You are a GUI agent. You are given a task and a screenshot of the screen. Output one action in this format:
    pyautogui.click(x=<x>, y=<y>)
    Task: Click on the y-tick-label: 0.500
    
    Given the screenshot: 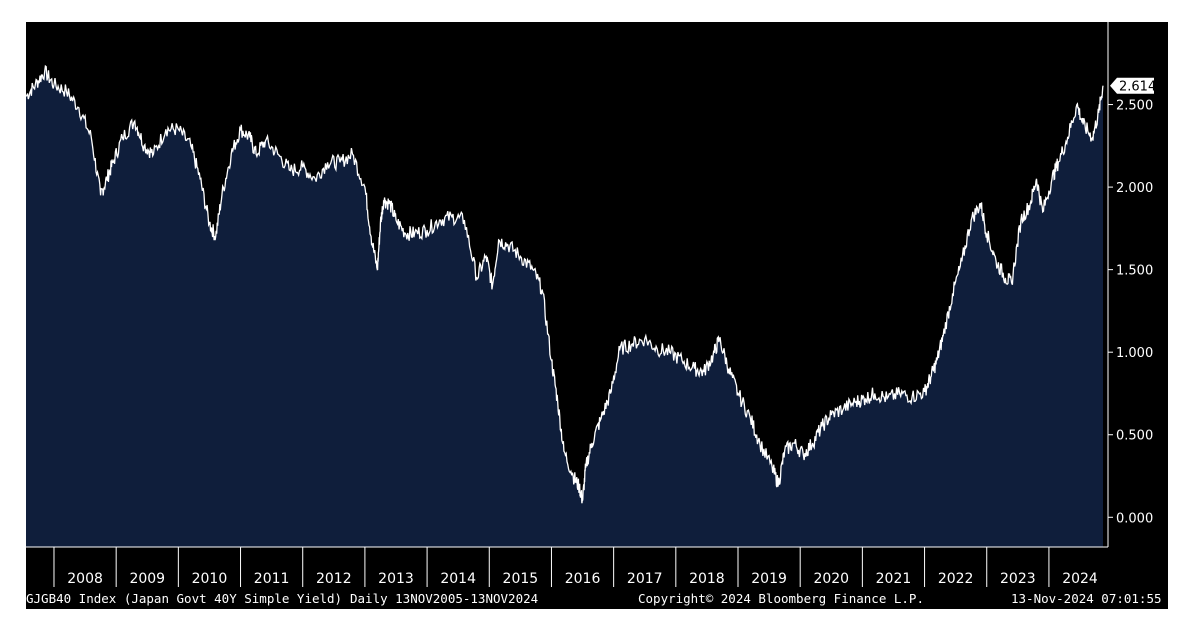 What is the action you would take?
    pyautogui.click(x=1134, y=436)
    